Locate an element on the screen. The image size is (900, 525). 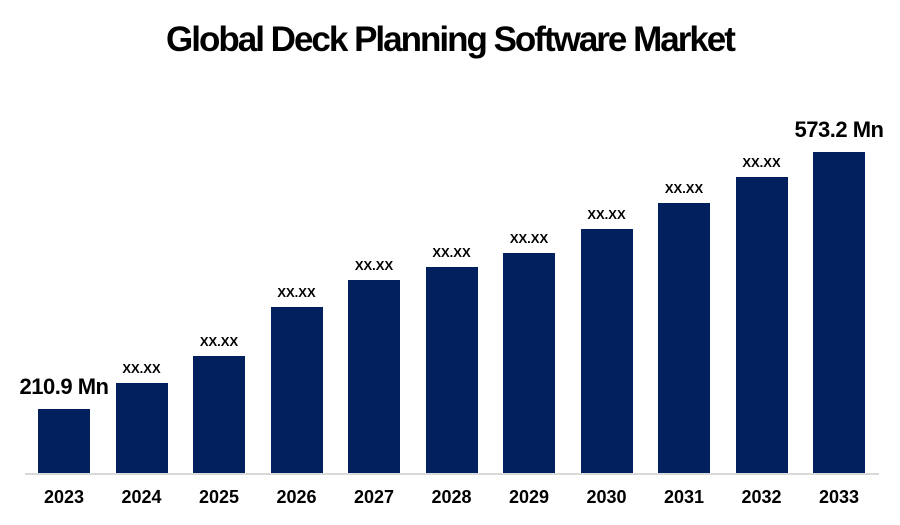
value-label-2025: XX.XX is located at coordinates (219, 341).